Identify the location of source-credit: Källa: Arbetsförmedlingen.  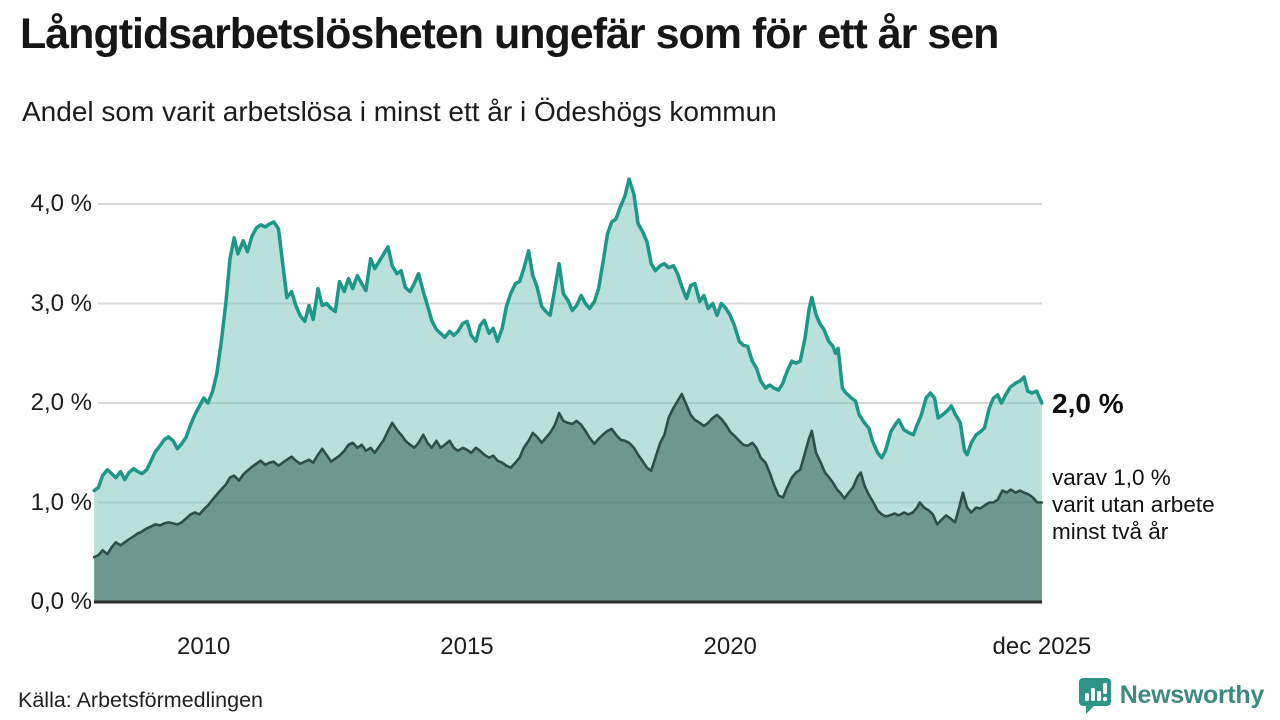
(141, 700).